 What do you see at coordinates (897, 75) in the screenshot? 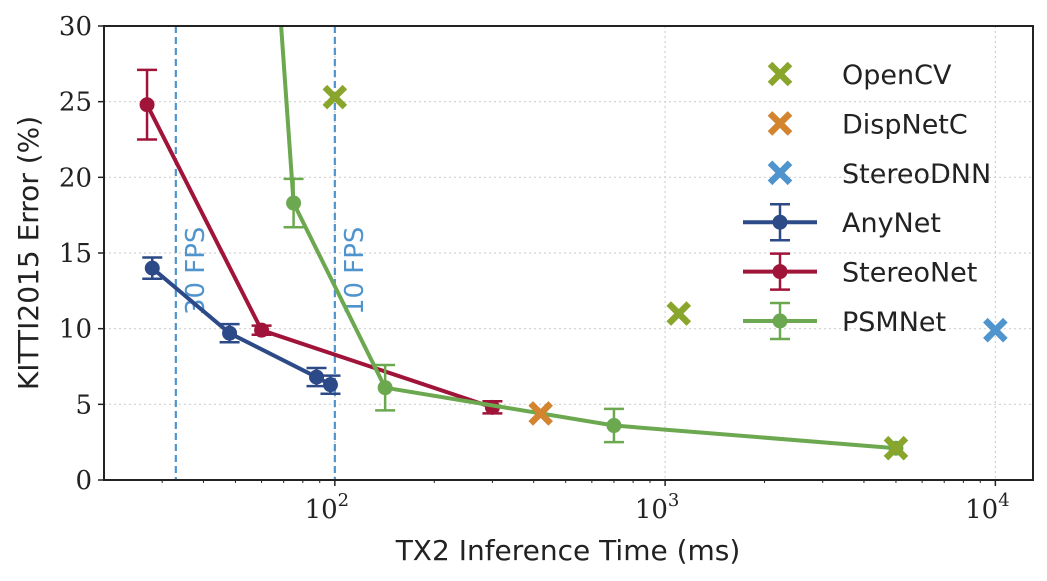
I see `legend-label: OpenCV` at bounding box center [897, 75].